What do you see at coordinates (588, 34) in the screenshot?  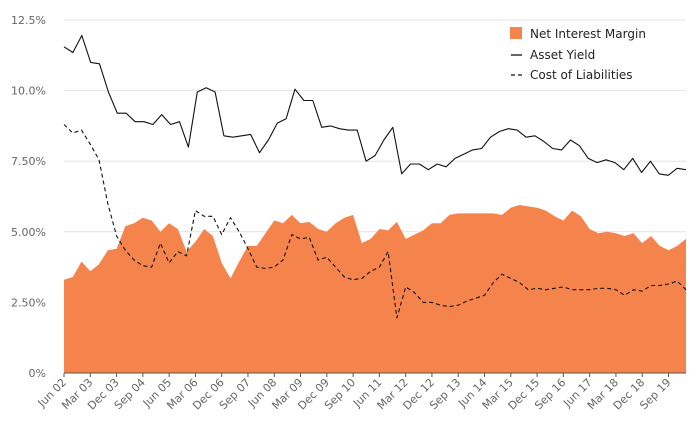 I see `legend-label-net-interest-margin: Net Interest Margin` at bounding box center [588, 34].